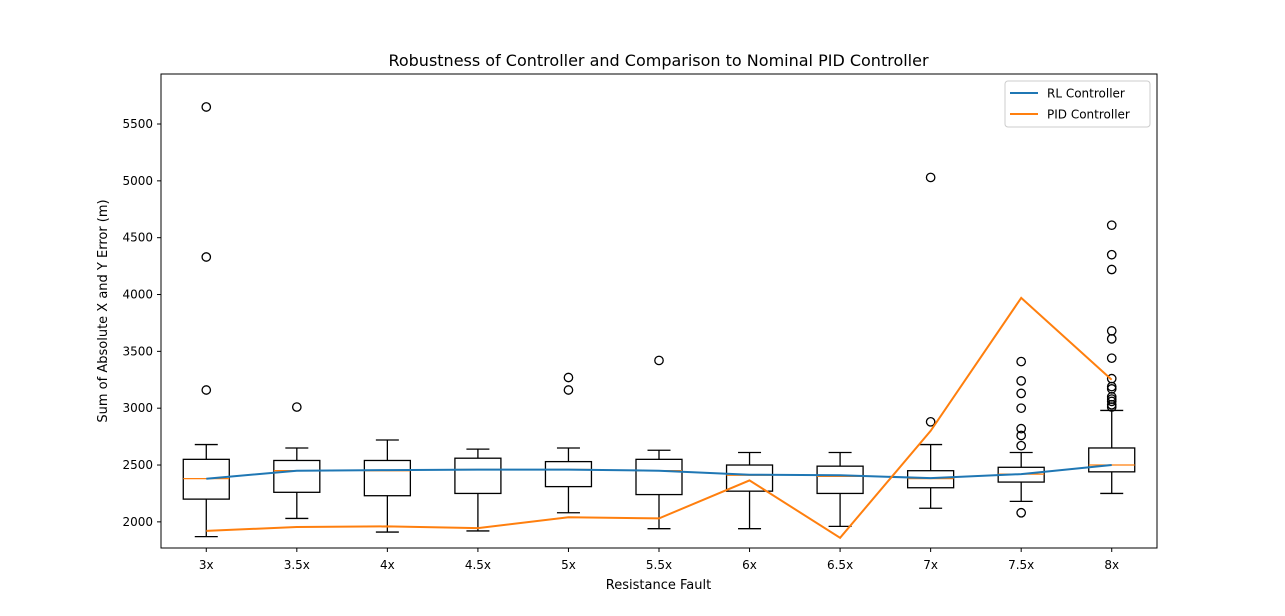 This screenshot has height=616, width=1285. I want to click on x-tick-label: 4x, so click(387, 565).